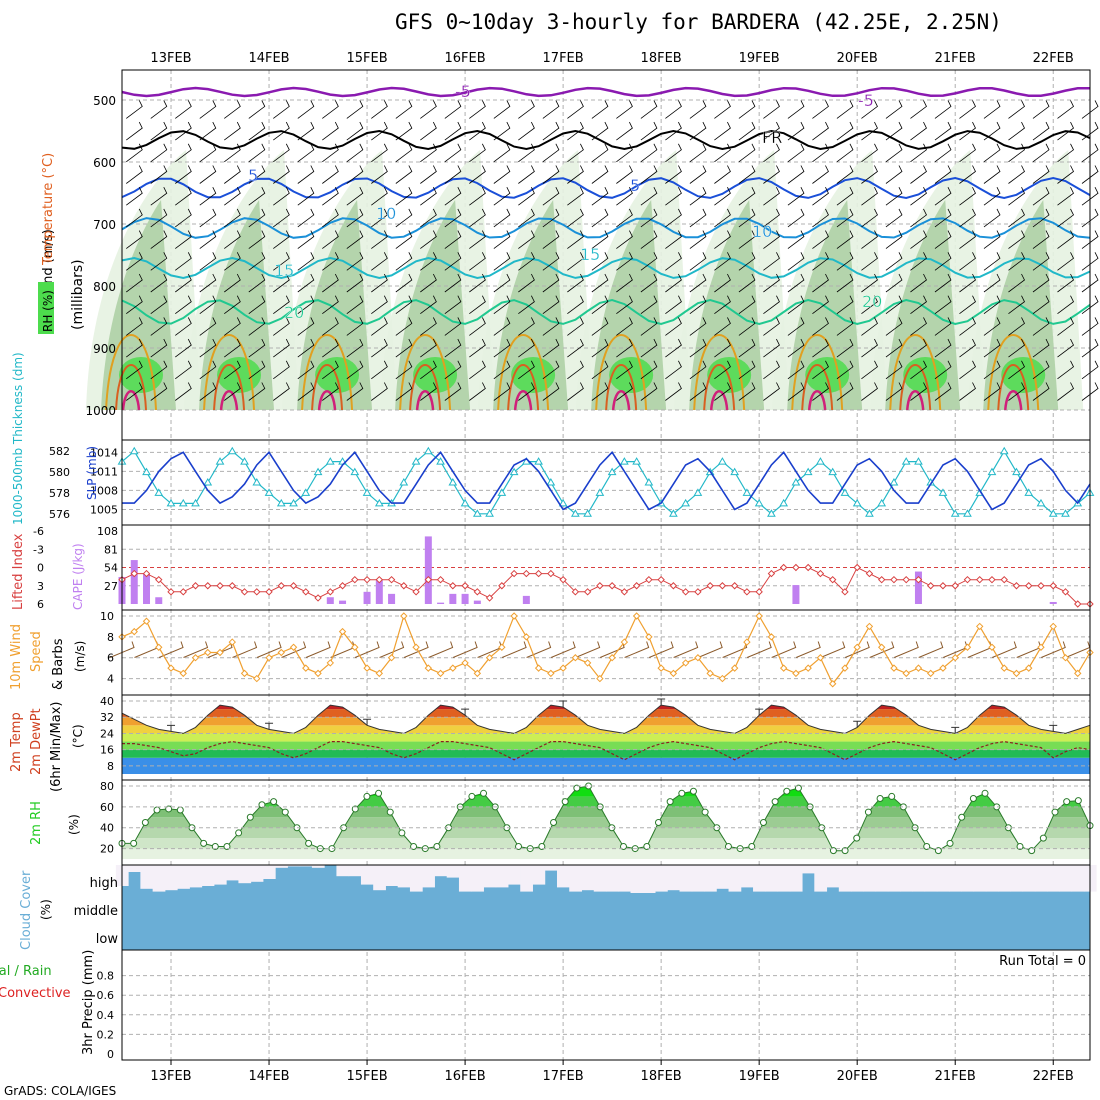  I want to click on precip-tick-label: 0, so click(110, 1054).